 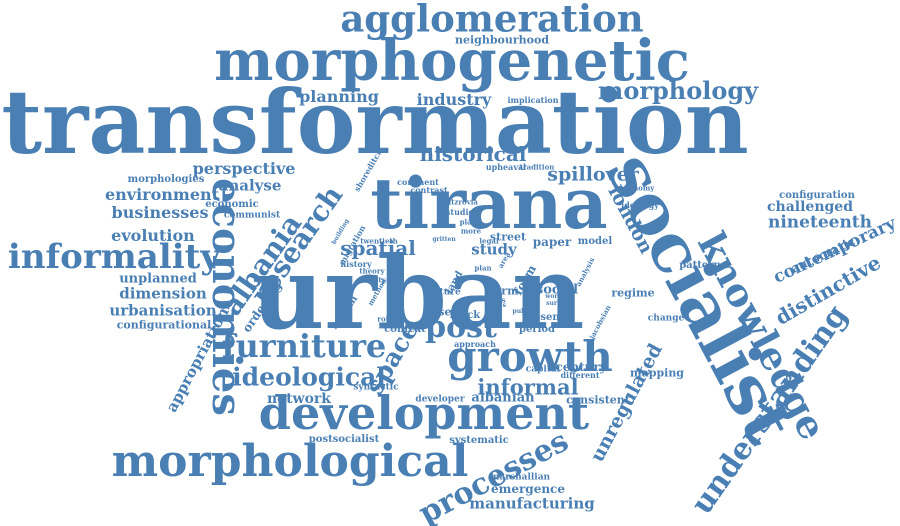 What do you see at coordinates (495, 300) in the screenshot?
I see `word: cities` at bounding box center [495, 300].